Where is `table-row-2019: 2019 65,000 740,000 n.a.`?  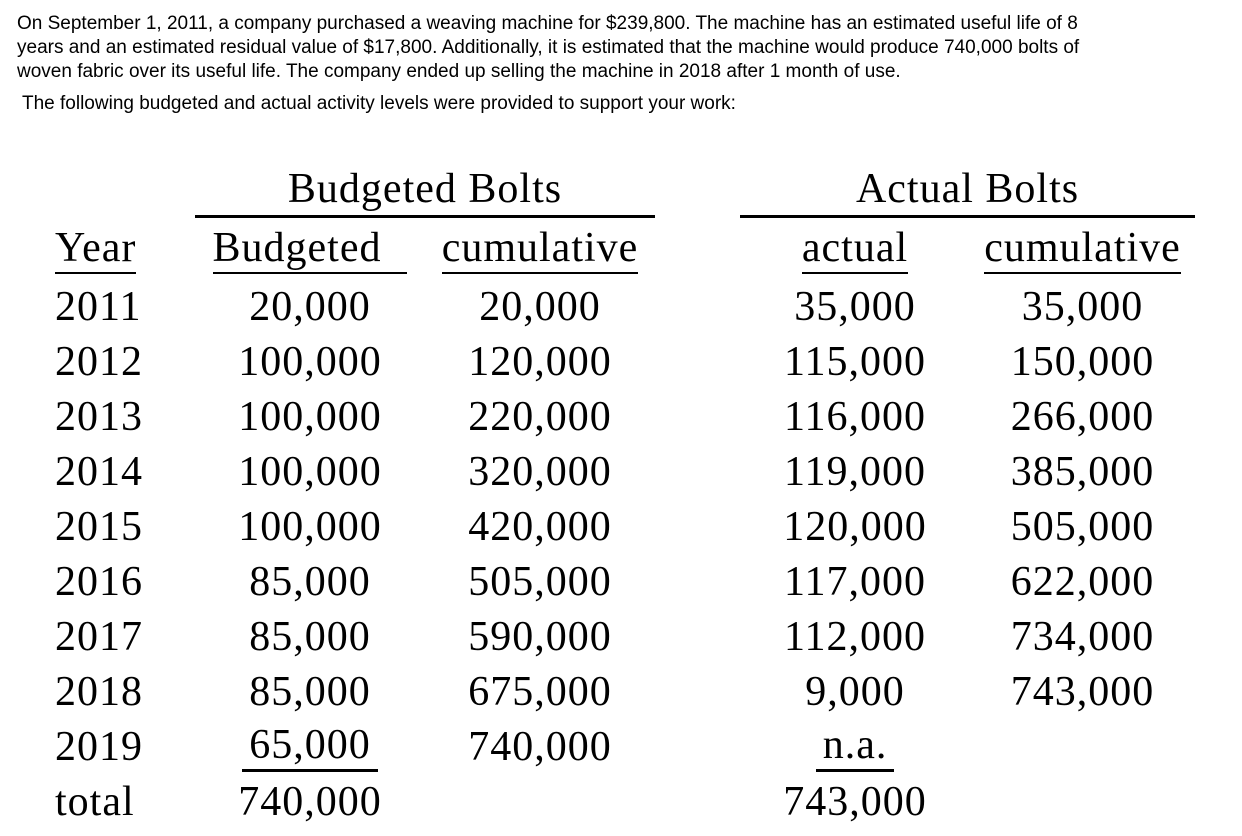
table-row-2019: 2019 65,000 740,000 n.a. is located at coordinates (625, 746).